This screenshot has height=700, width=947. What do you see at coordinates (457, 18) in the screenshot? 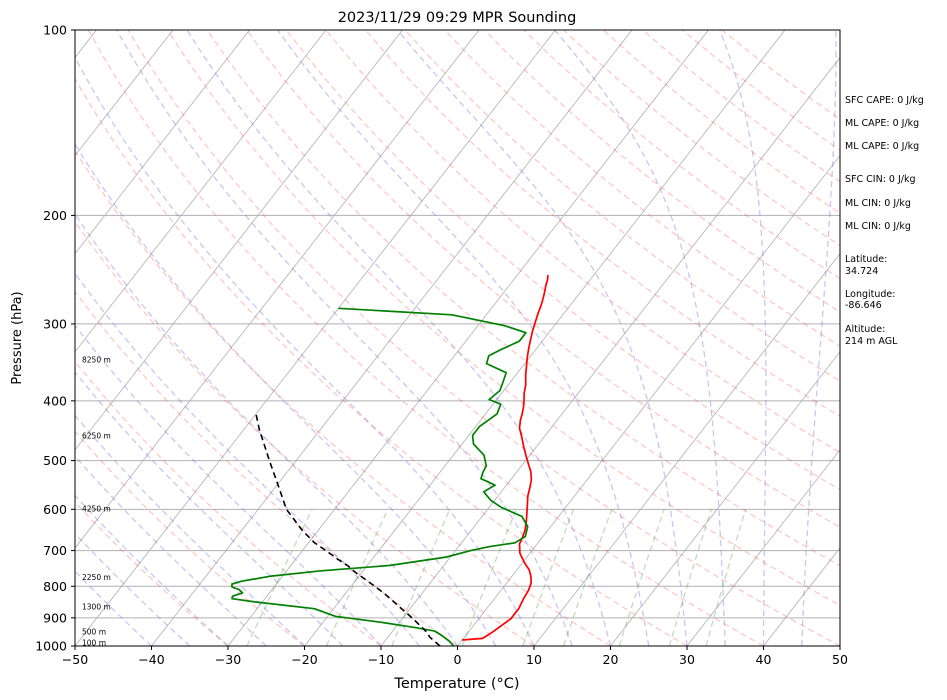
I see `chart-title: 2023/11/29 09:29 MPR Sounding` at bounding box center [457, 18].